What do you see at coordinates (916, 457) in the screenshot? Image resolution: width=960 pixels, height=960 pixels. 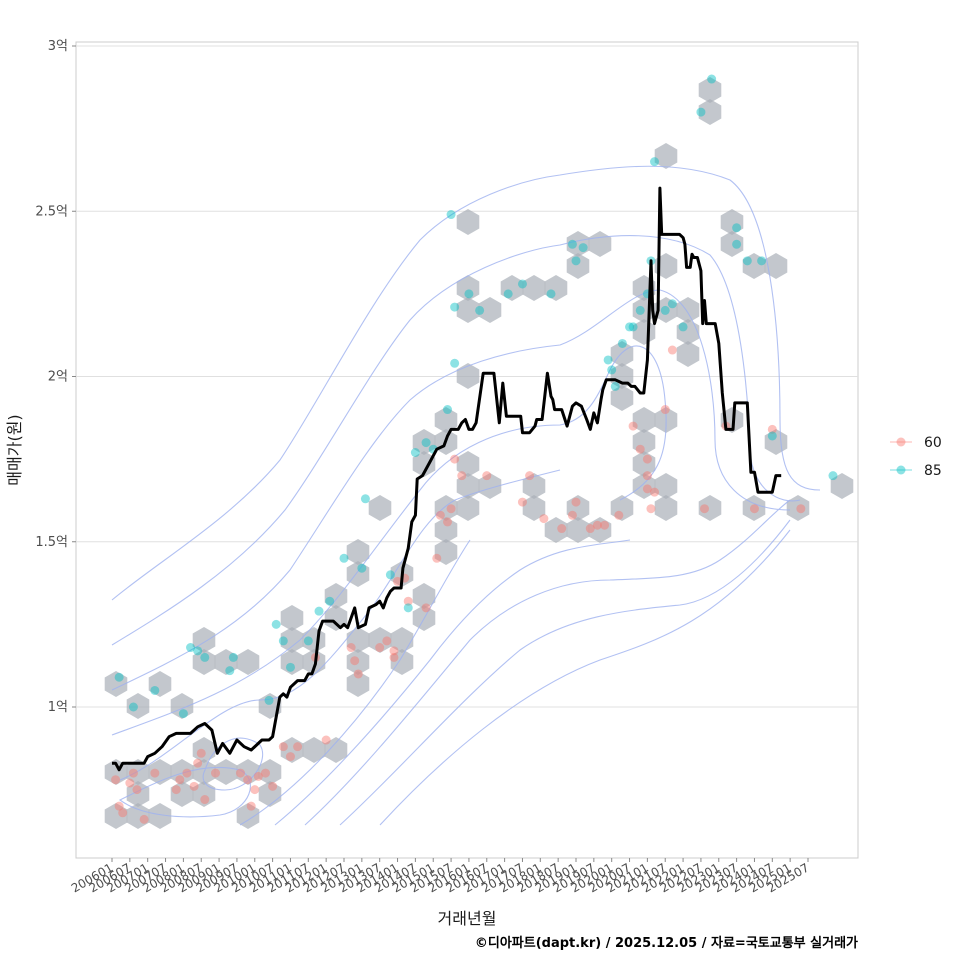 I see `legend: 60 85` at bounding box center [916, 457].